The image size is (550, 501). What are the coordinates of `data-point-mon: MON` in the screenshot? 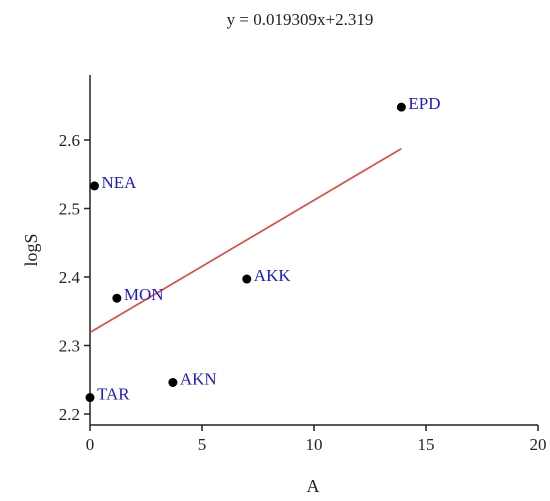 It's located at (138, 294).